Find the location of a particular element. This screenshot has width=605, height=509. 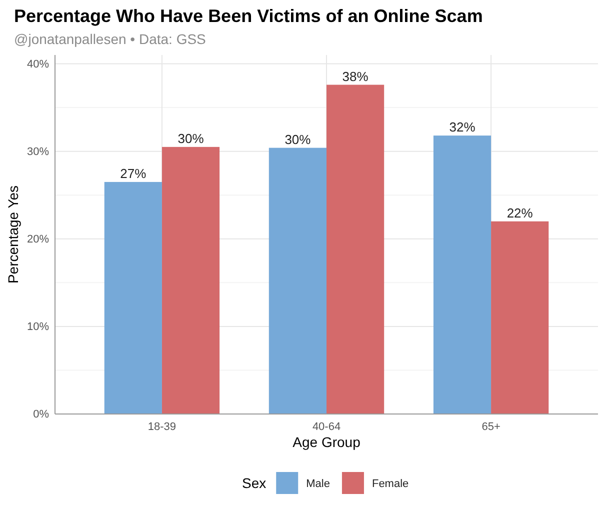

data-label: 38% is located at coordinates (355, 76).